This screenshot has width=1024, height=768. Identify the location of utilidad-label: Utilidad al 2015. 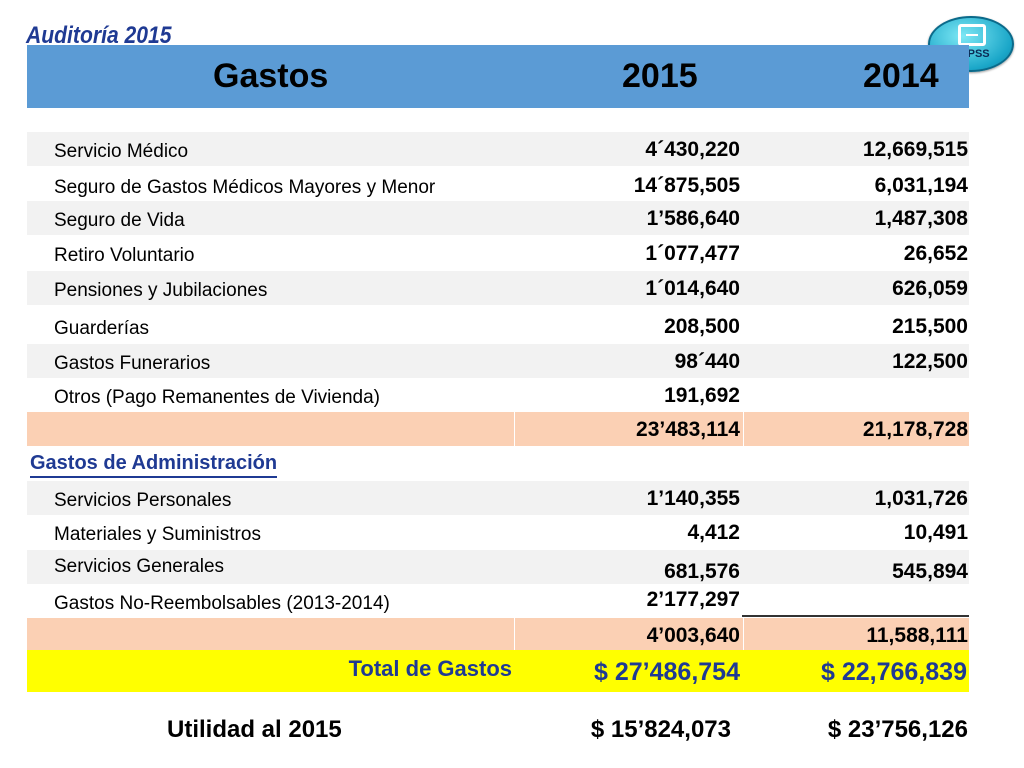
(254, 729).